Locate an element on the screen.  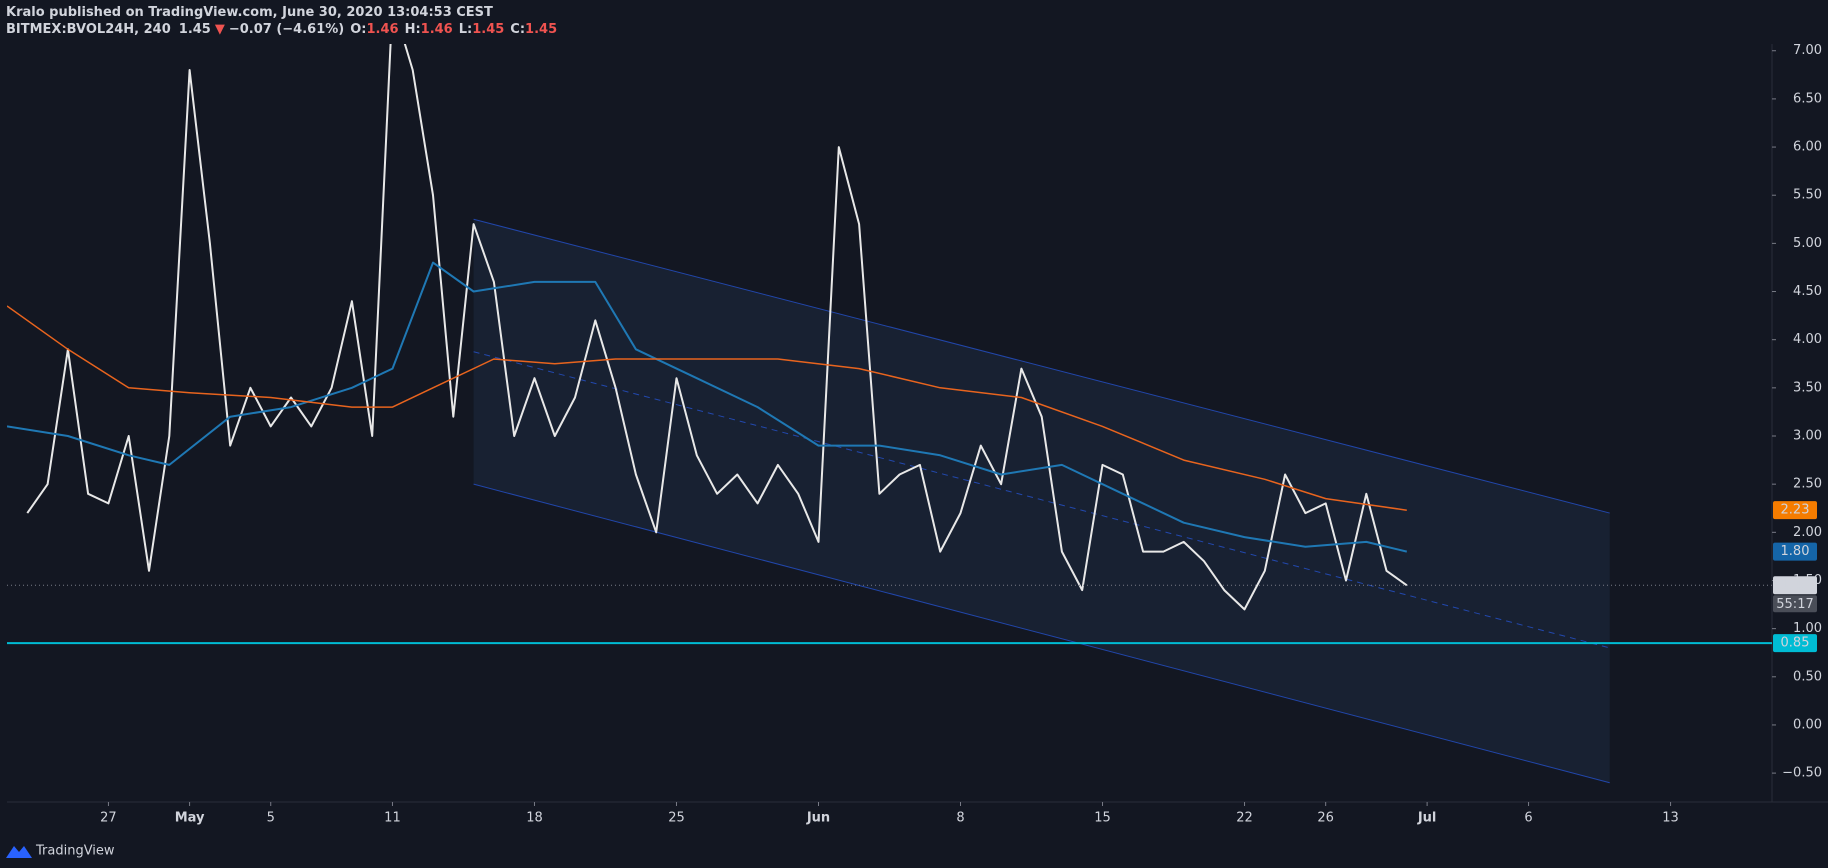
brand: TradingView is located at coordinates (75, 851).